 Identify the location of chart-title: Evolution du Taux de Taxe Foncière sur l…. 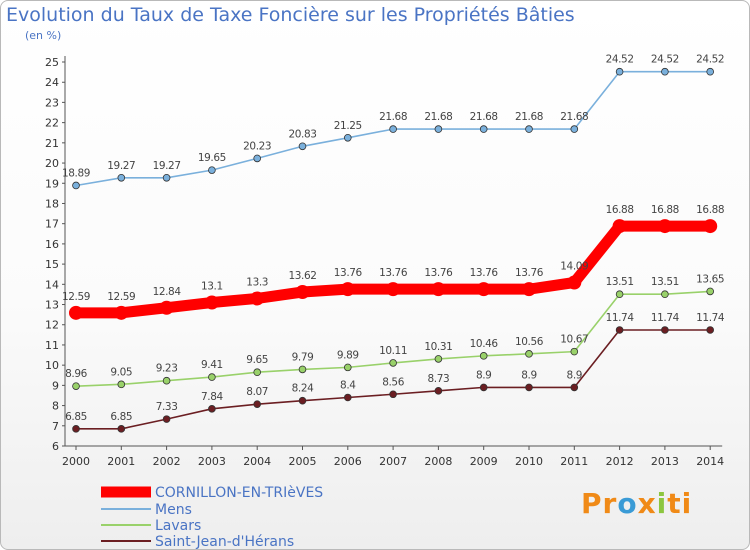
(290, 15).